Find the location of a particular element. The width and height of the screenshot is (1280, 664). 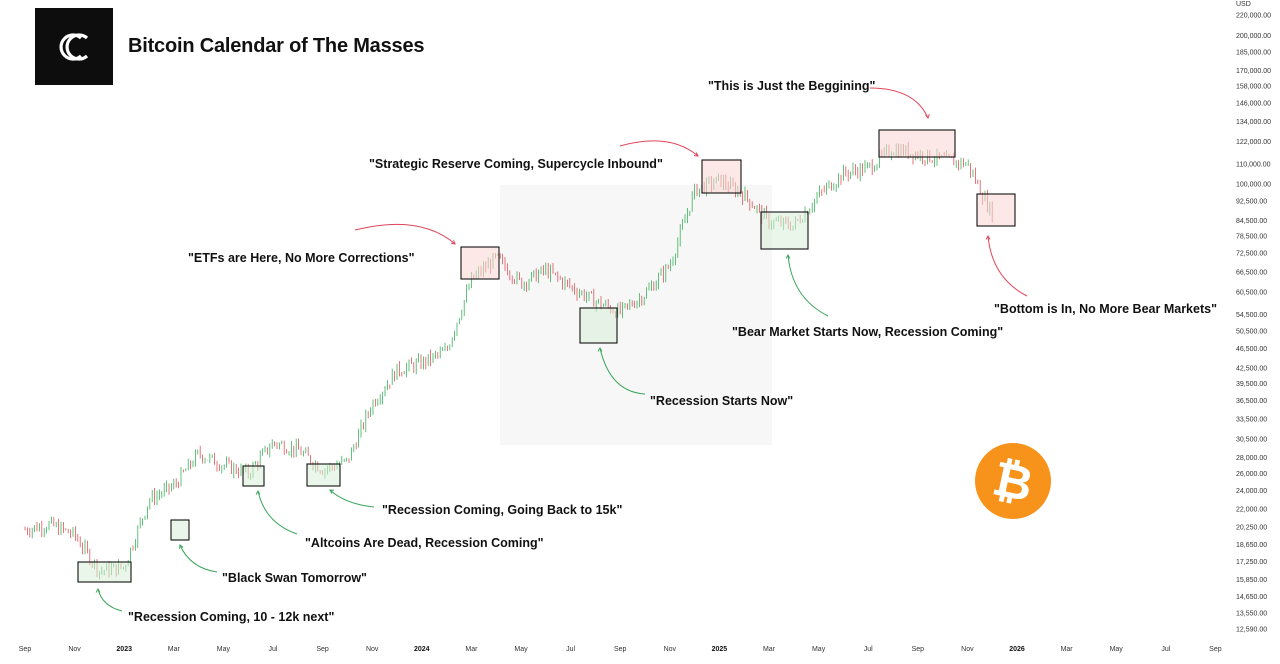

y-tick-label: 24,000.00 is located at coordinates (1251, 491).